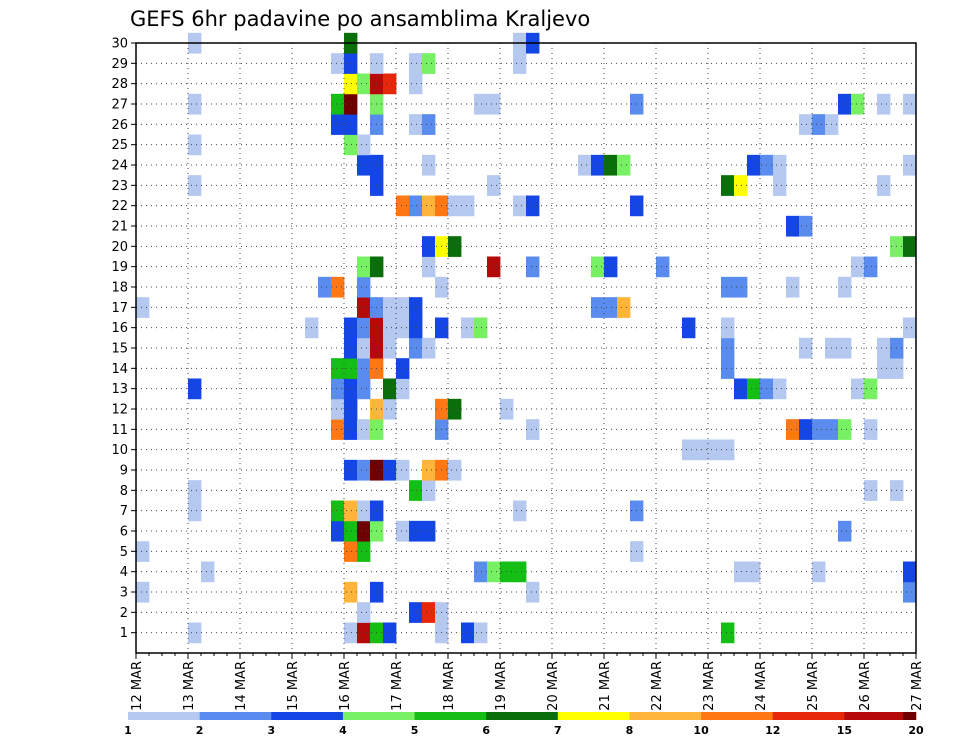 This screenshot has height=747, width=960. Describe the element at coordinates (119, 64) in the screenshot. I see `y-tick-label: 29` at that location.